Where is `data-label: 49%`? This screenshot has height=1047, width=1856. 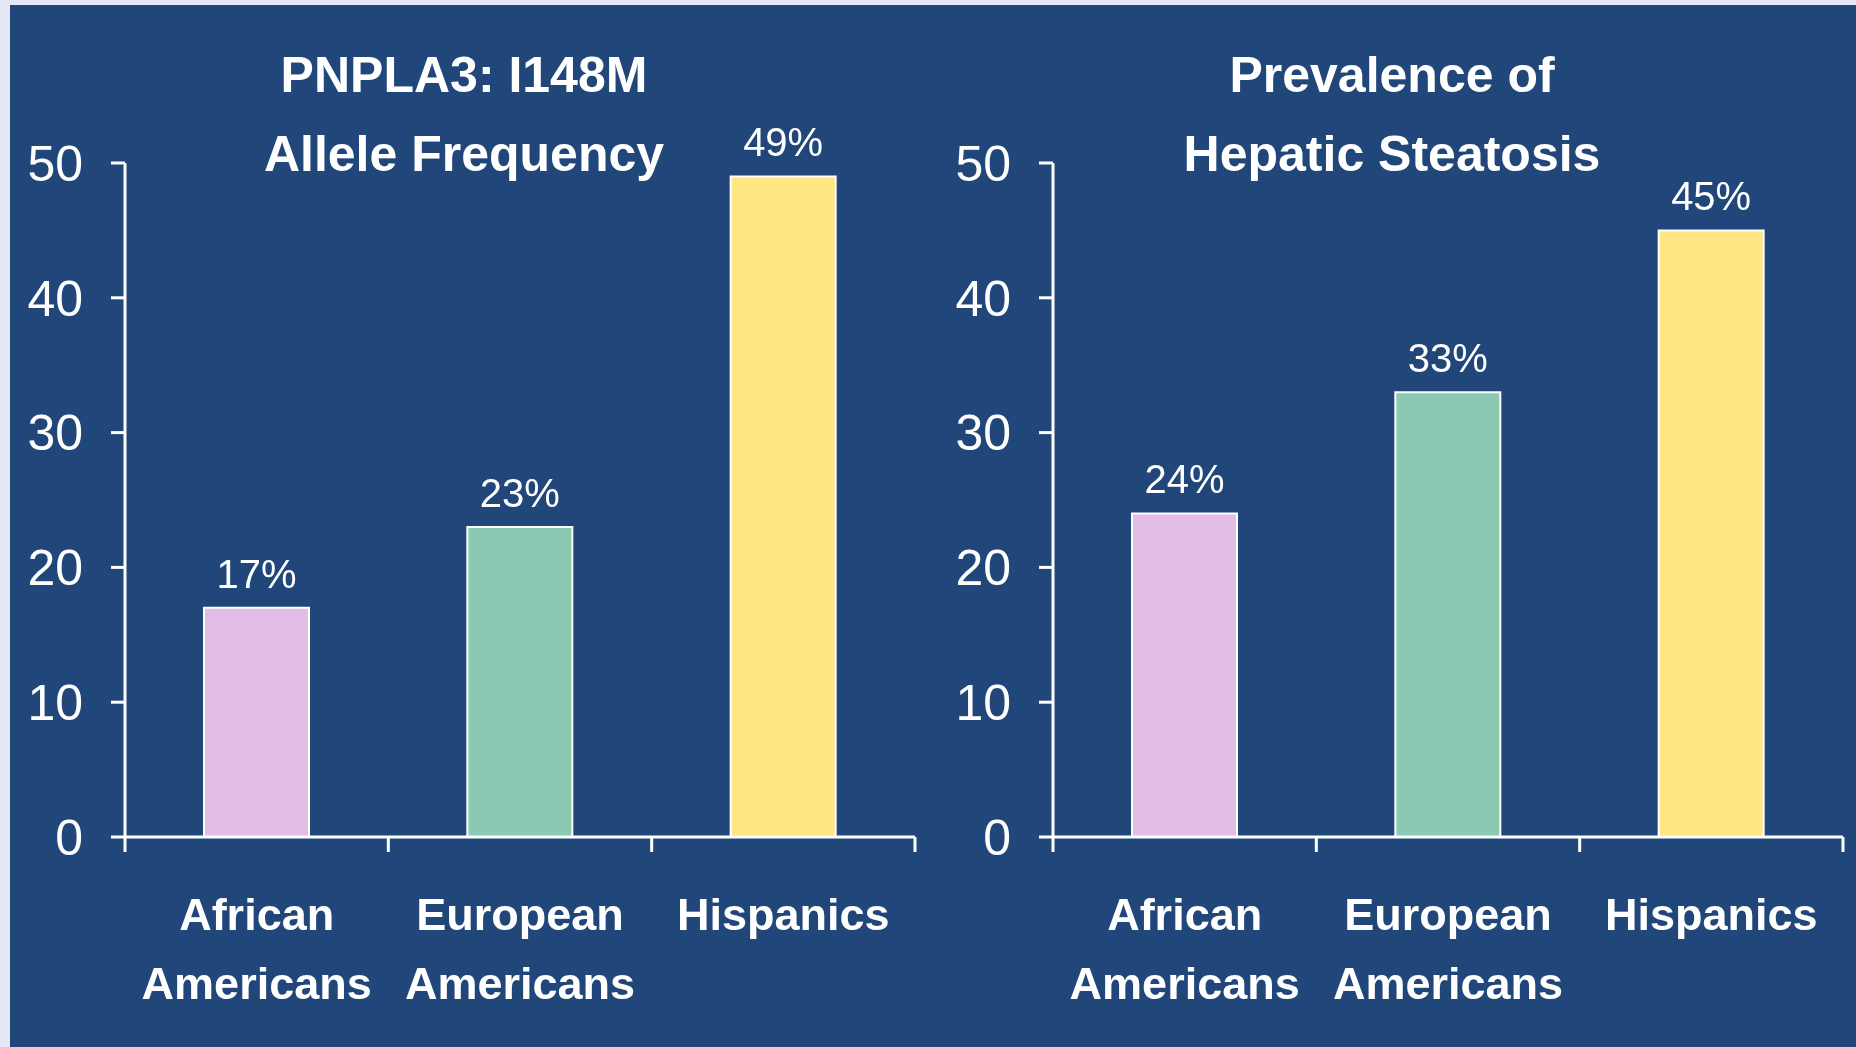
data-label: 49% is located at coordinates (783, 142).